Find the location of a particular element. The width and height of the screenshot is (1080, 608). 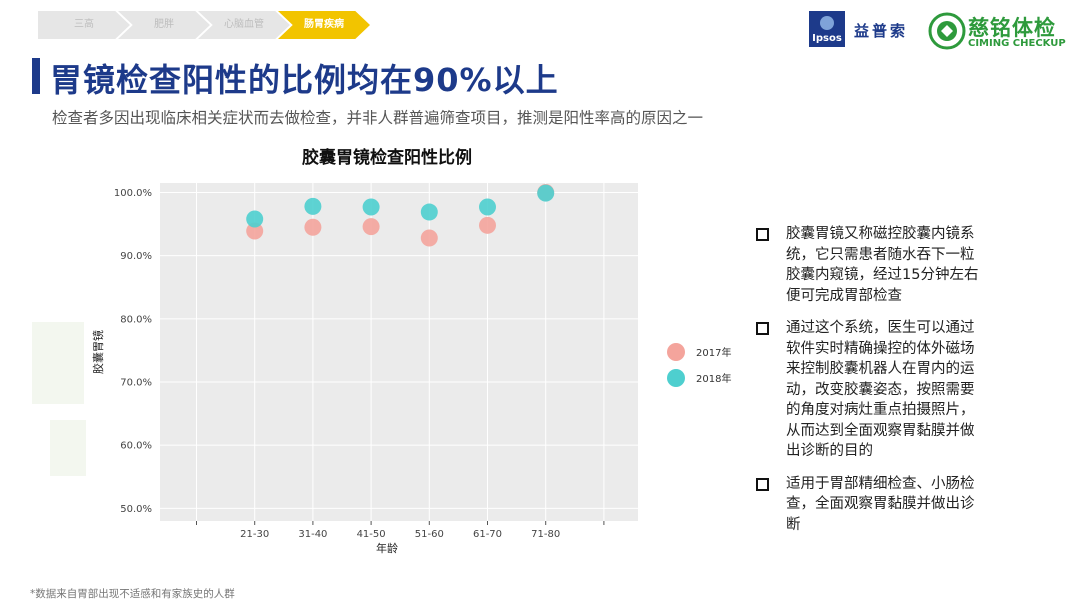

x-axis-label: 年龄 is located at coordinates (387, 548).